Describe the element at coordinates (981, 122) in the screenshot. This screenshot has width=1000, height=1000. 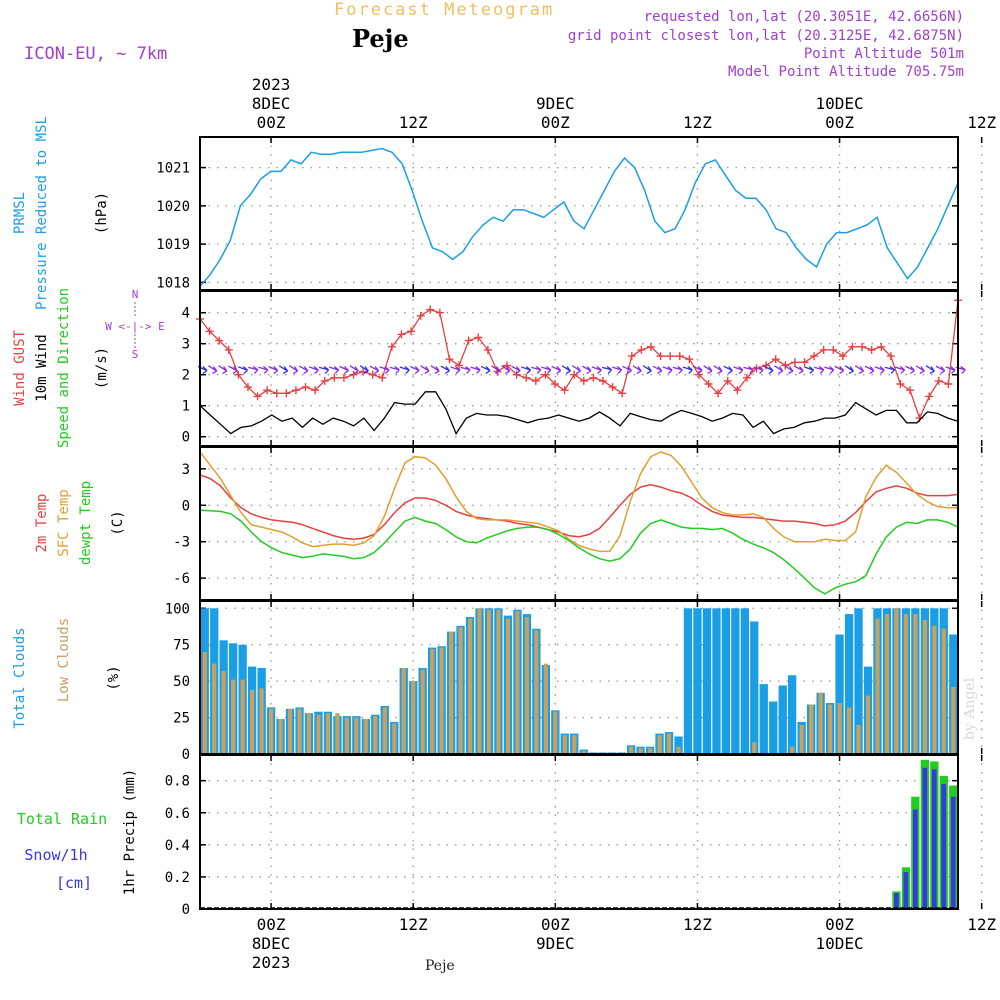
I see `top-time-label: 12Z` at that location.